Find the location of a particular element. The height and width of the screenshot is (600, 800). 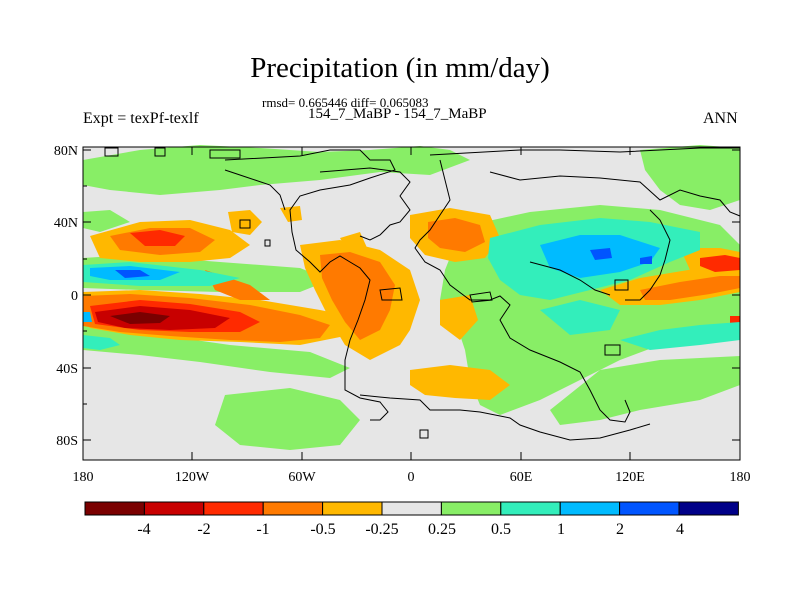

lon-label-60w: 60W is located at coordinates (302, 477).